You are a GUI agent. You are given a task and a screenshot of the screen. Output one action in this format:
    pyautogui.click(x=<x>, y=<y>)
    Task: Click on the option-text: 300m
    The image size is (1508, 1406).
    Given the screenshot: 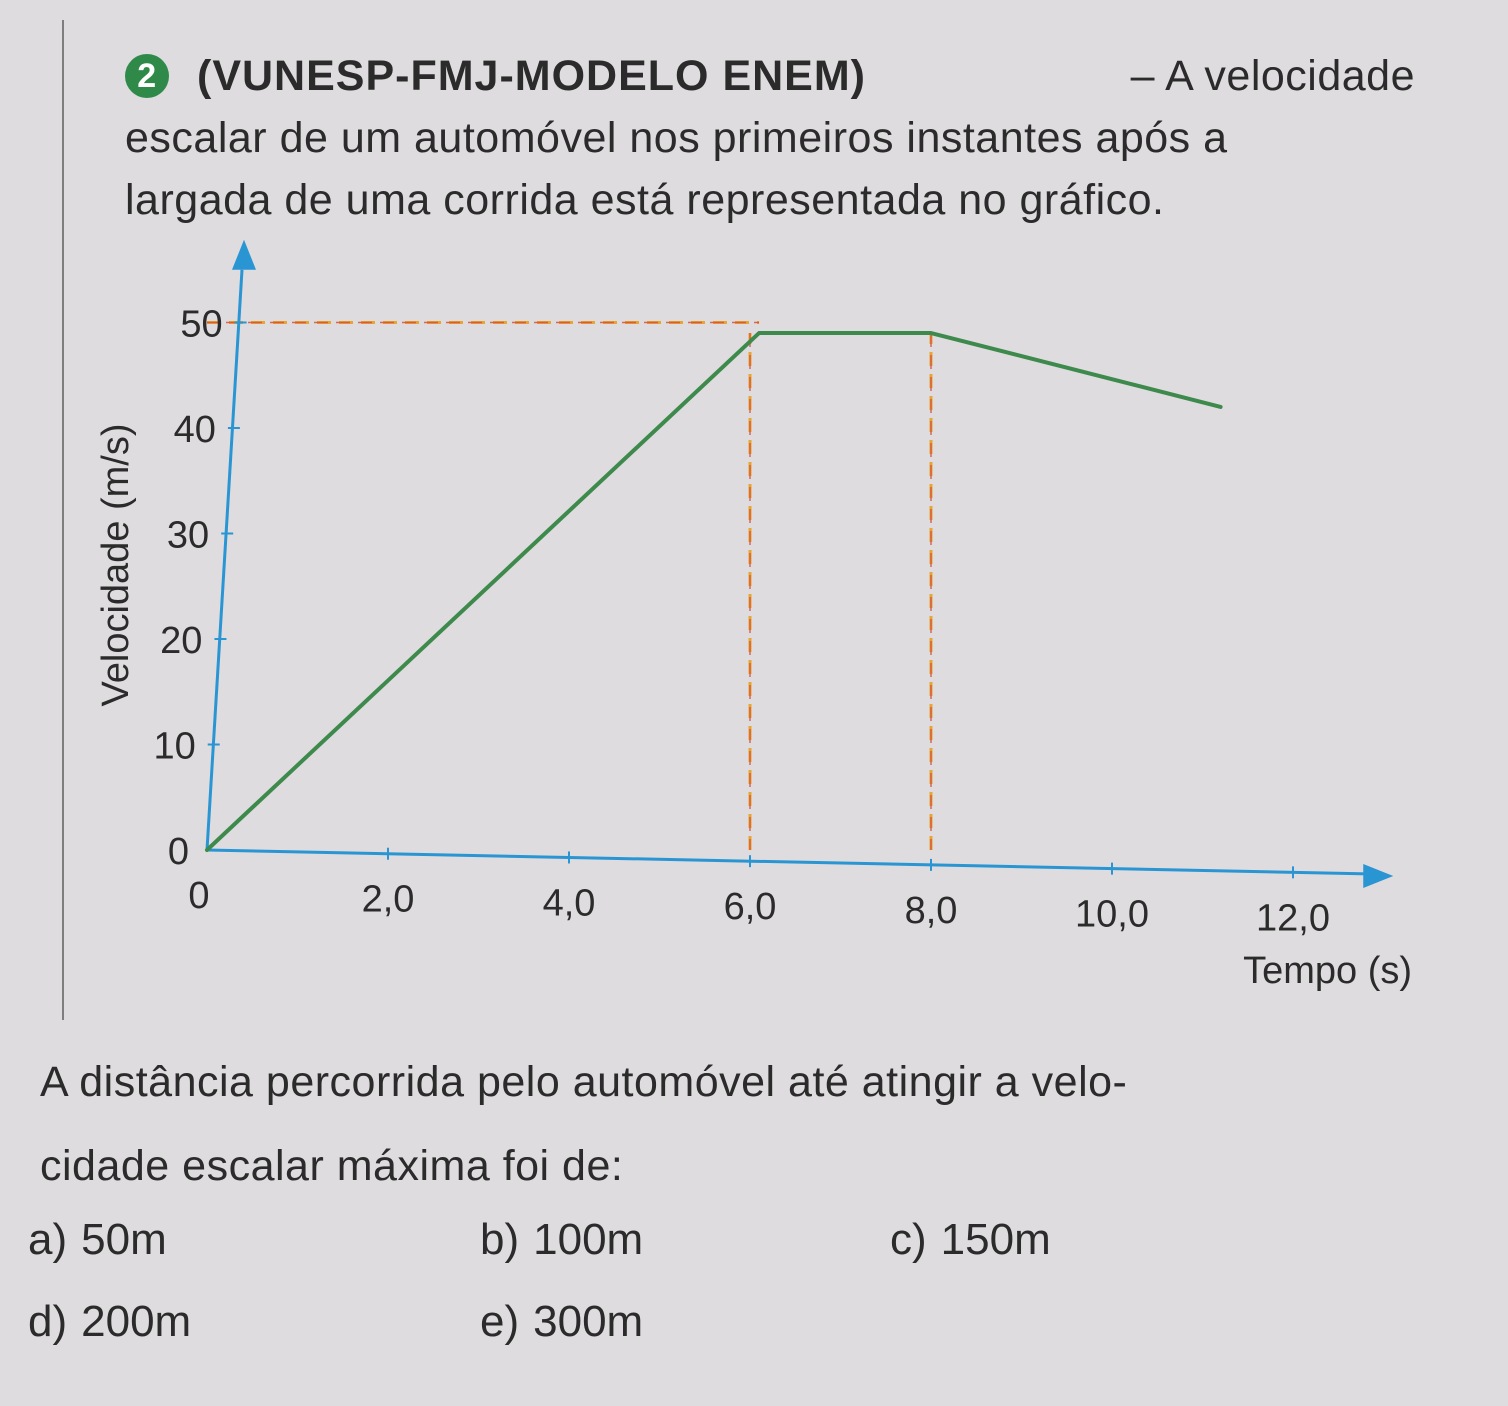 What is the action you would take?
    pyautogui.click(x=588, y=1321)
    